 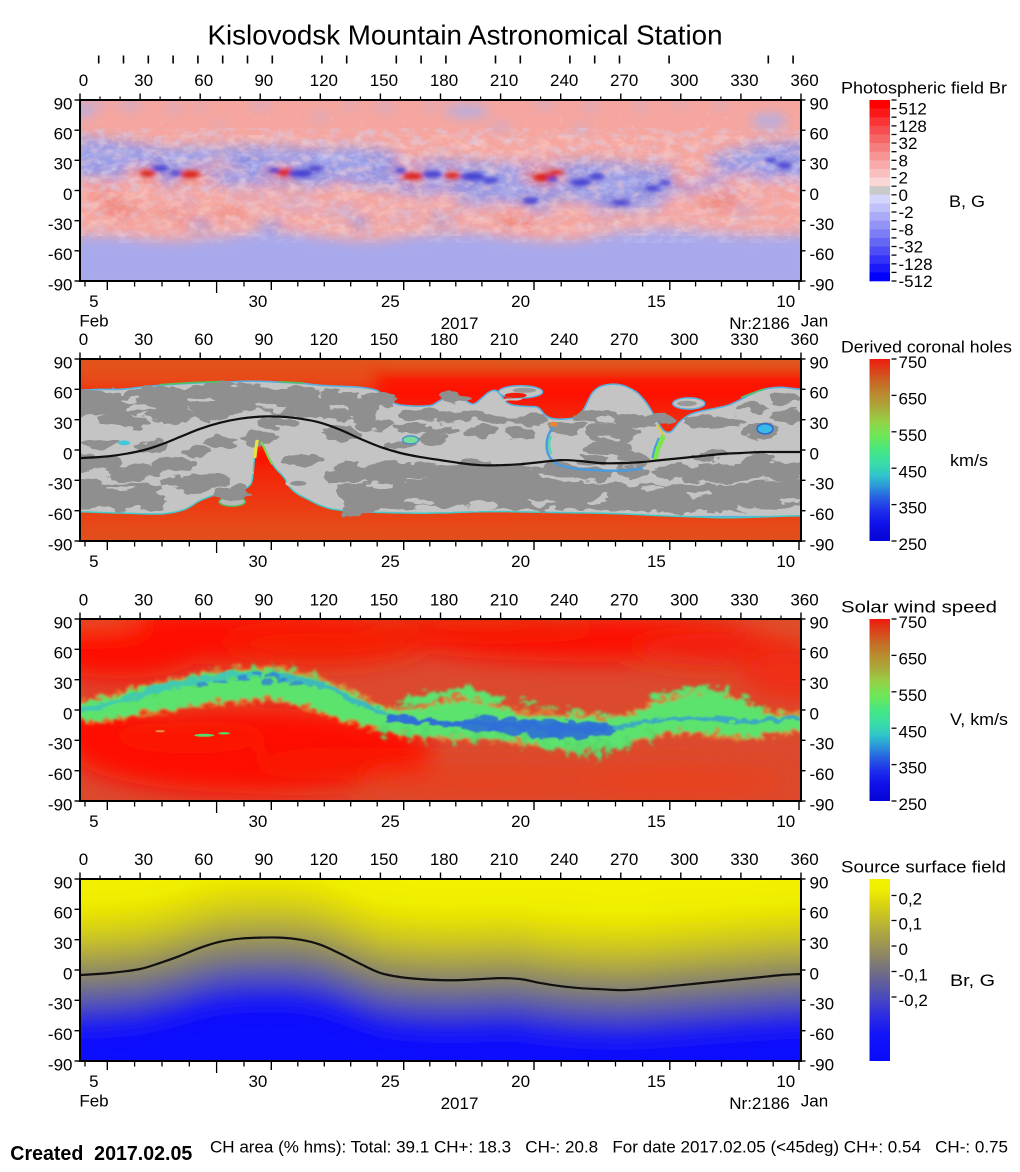 What do you see at coordinates (460, 1103) in the screenshot?
I see `svg-text: 2017` at bounding box center [460, 1103].